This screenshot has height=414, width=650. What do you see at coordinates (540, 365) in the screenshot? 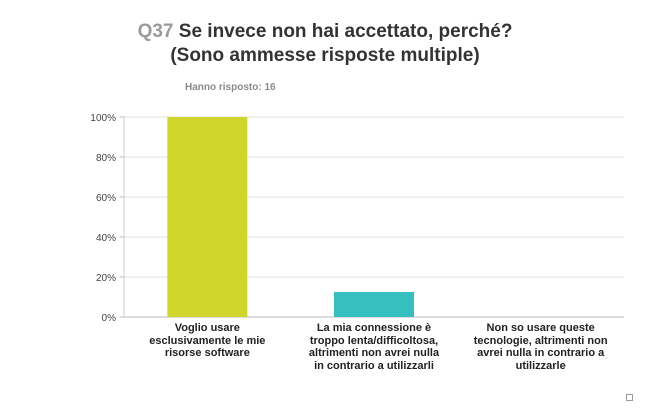
I see `x-tick-label-line: utilizzarle` at bounding box center [540, 365].